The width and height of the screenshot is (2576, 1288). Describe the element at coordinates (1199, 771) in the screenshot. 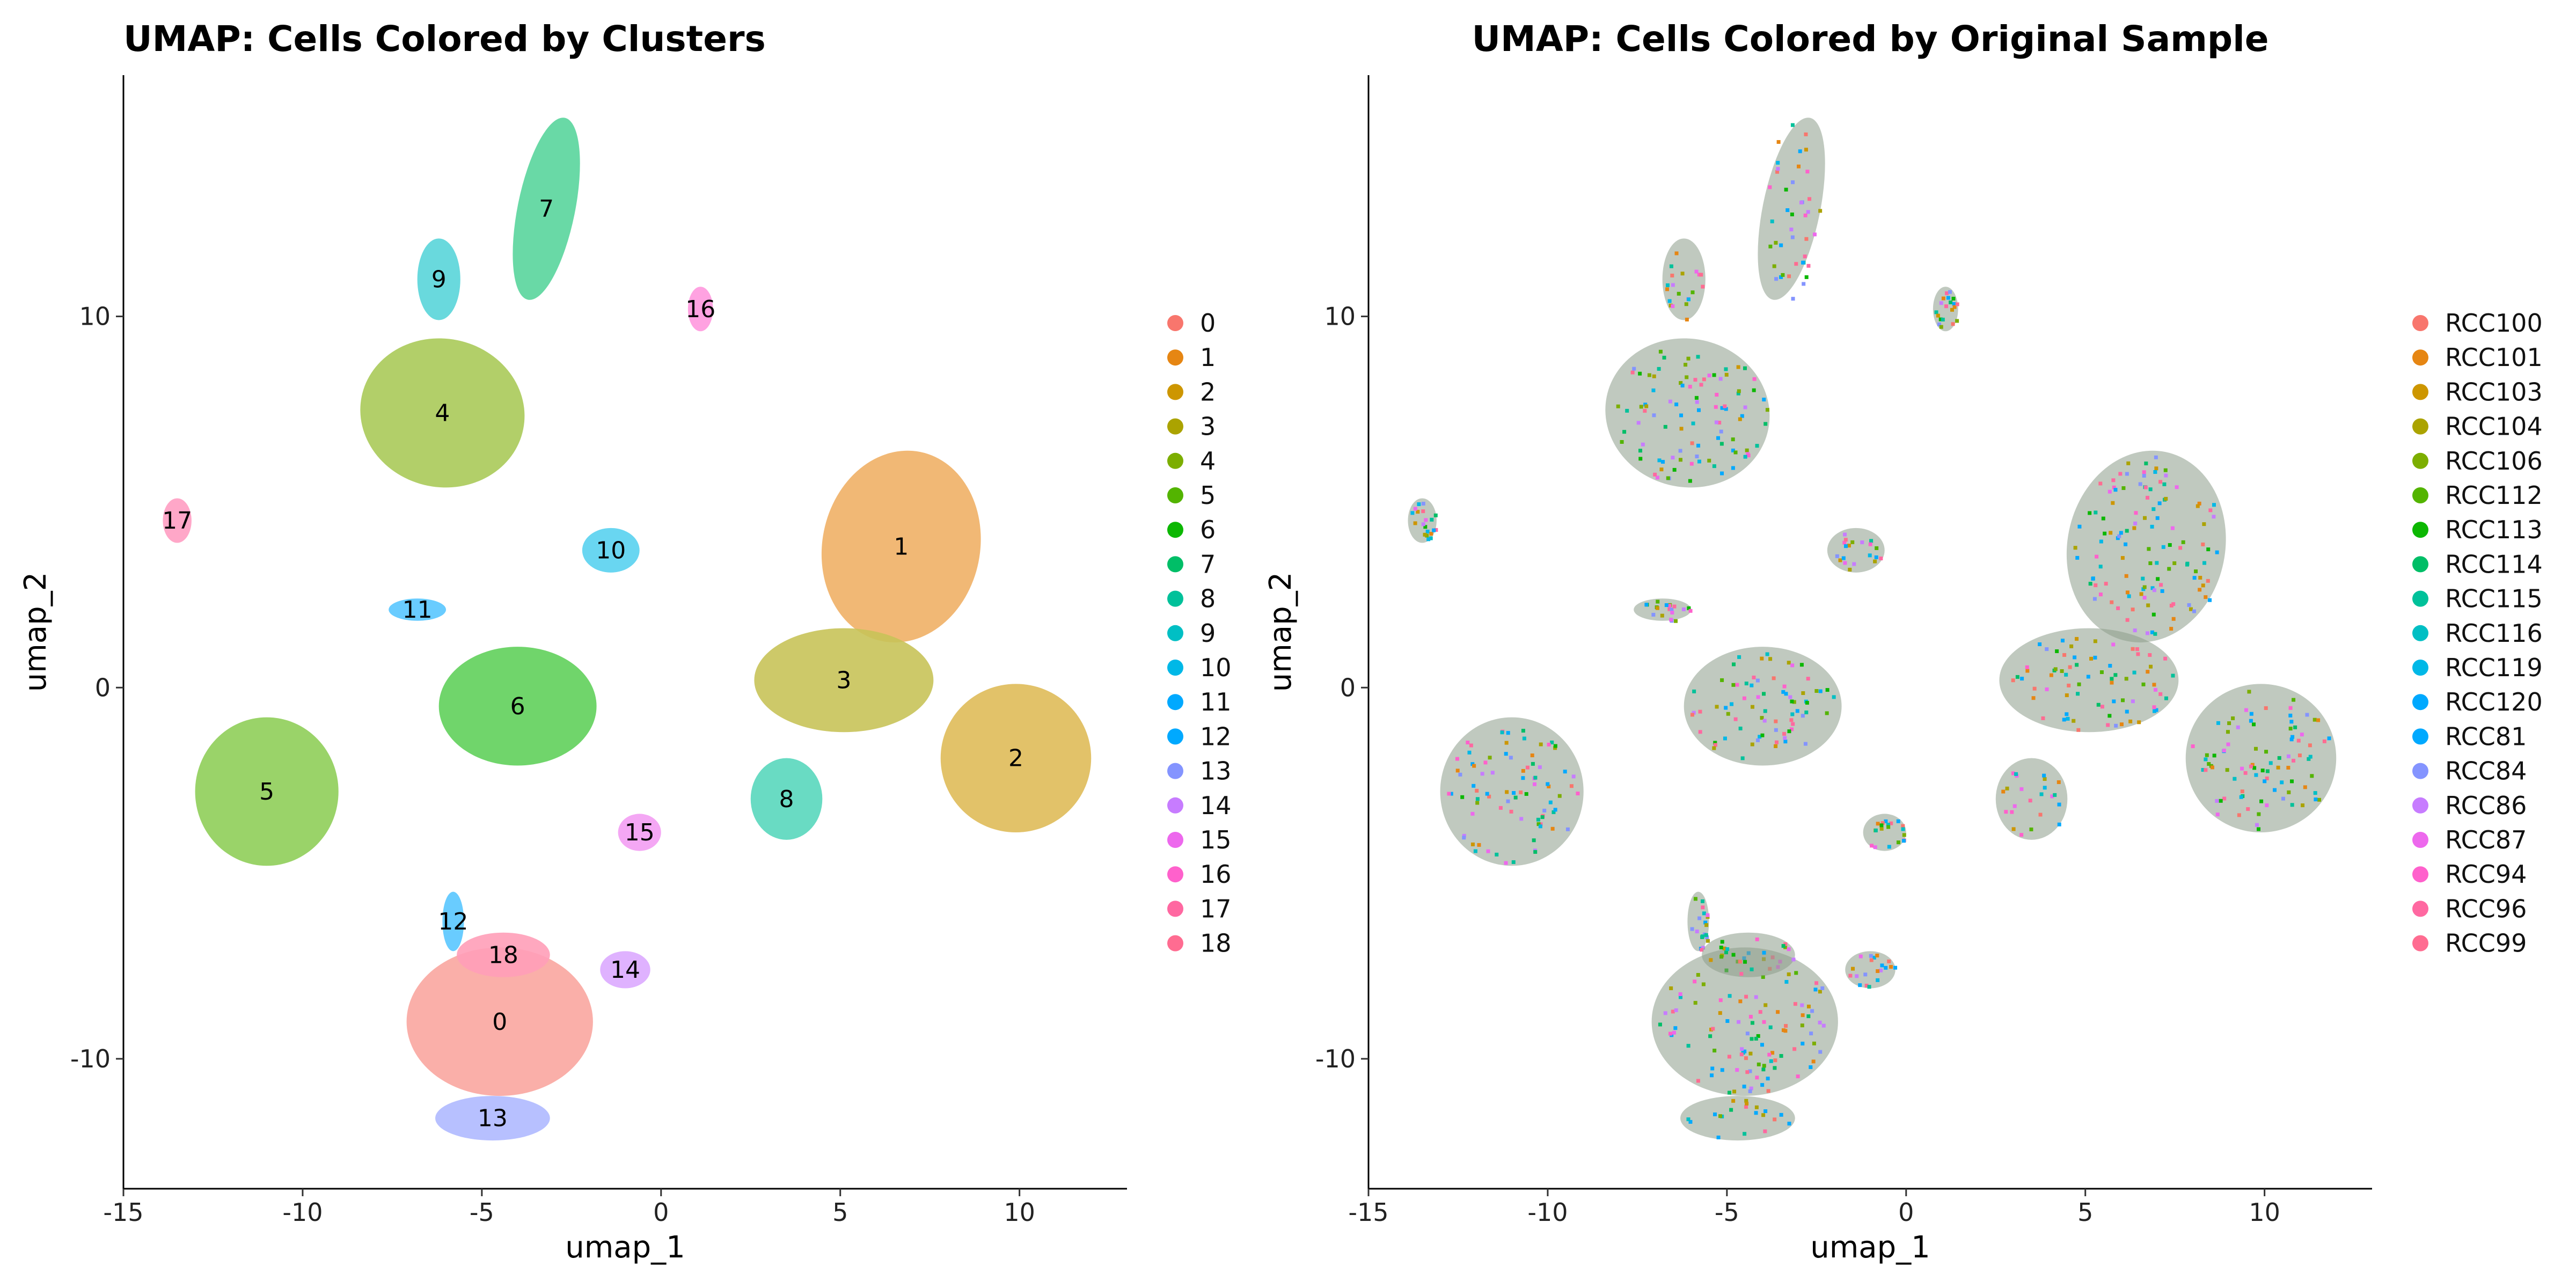

I see `legend-item: 13` at that location.